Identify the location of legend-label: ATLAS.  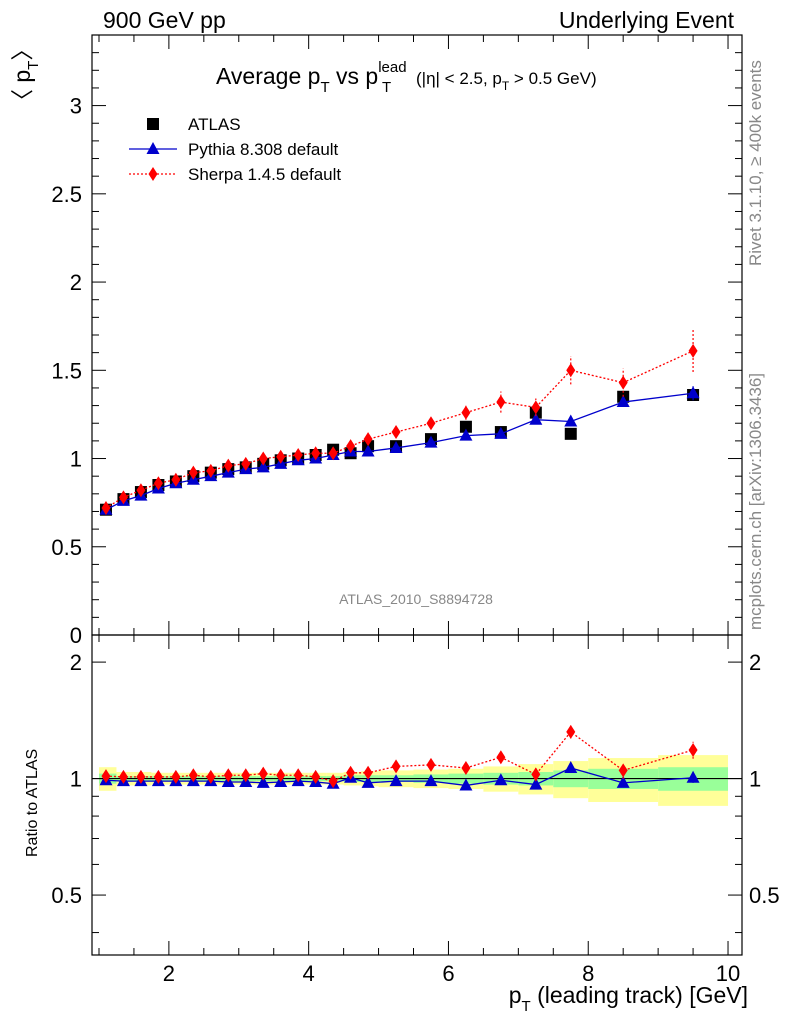
(214, 124).